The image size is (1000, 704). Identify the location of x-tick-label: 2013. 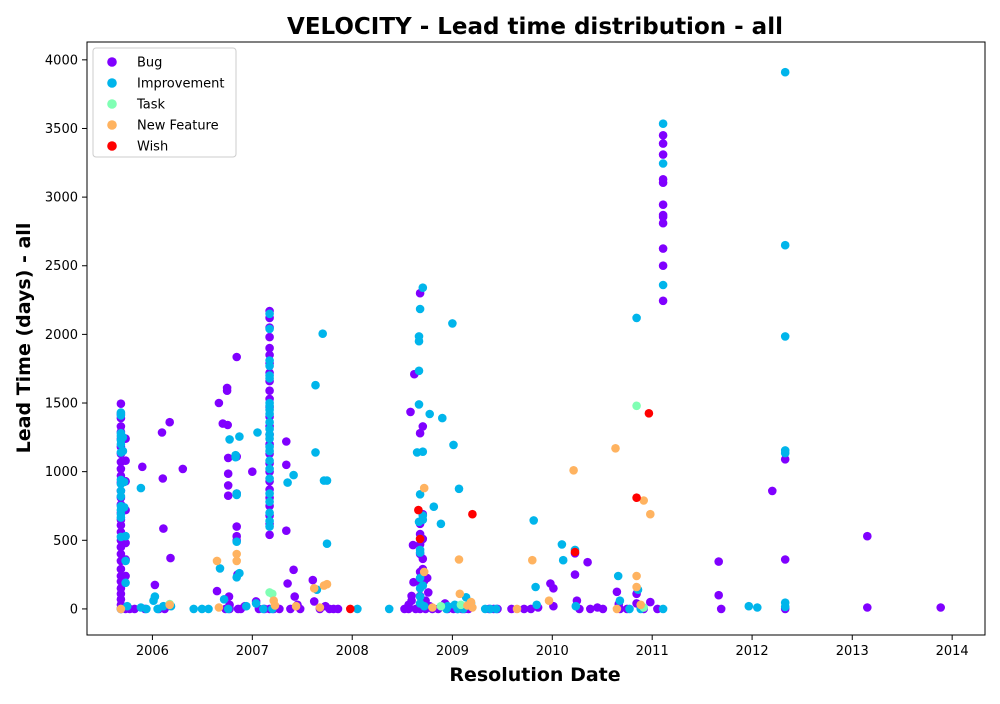
(852, 651).